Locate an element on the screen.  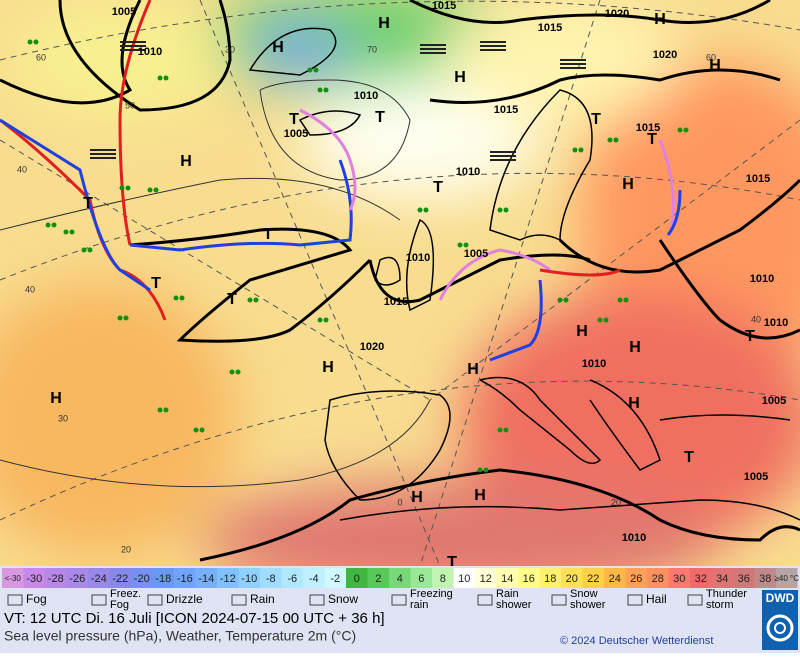
scale-label: 34 is located at coordinates (722, 579).